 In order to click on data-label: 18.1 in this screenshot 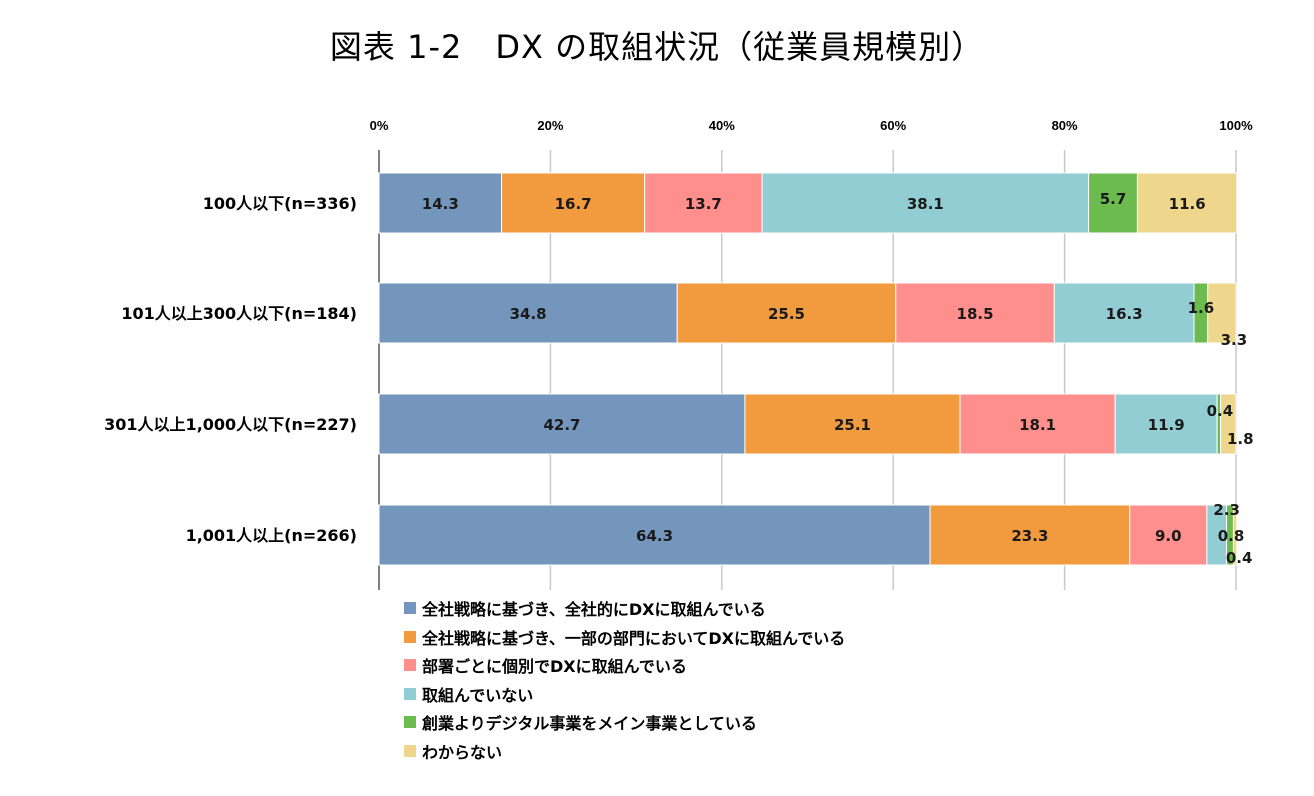, I will do `click(1037, 425)`.